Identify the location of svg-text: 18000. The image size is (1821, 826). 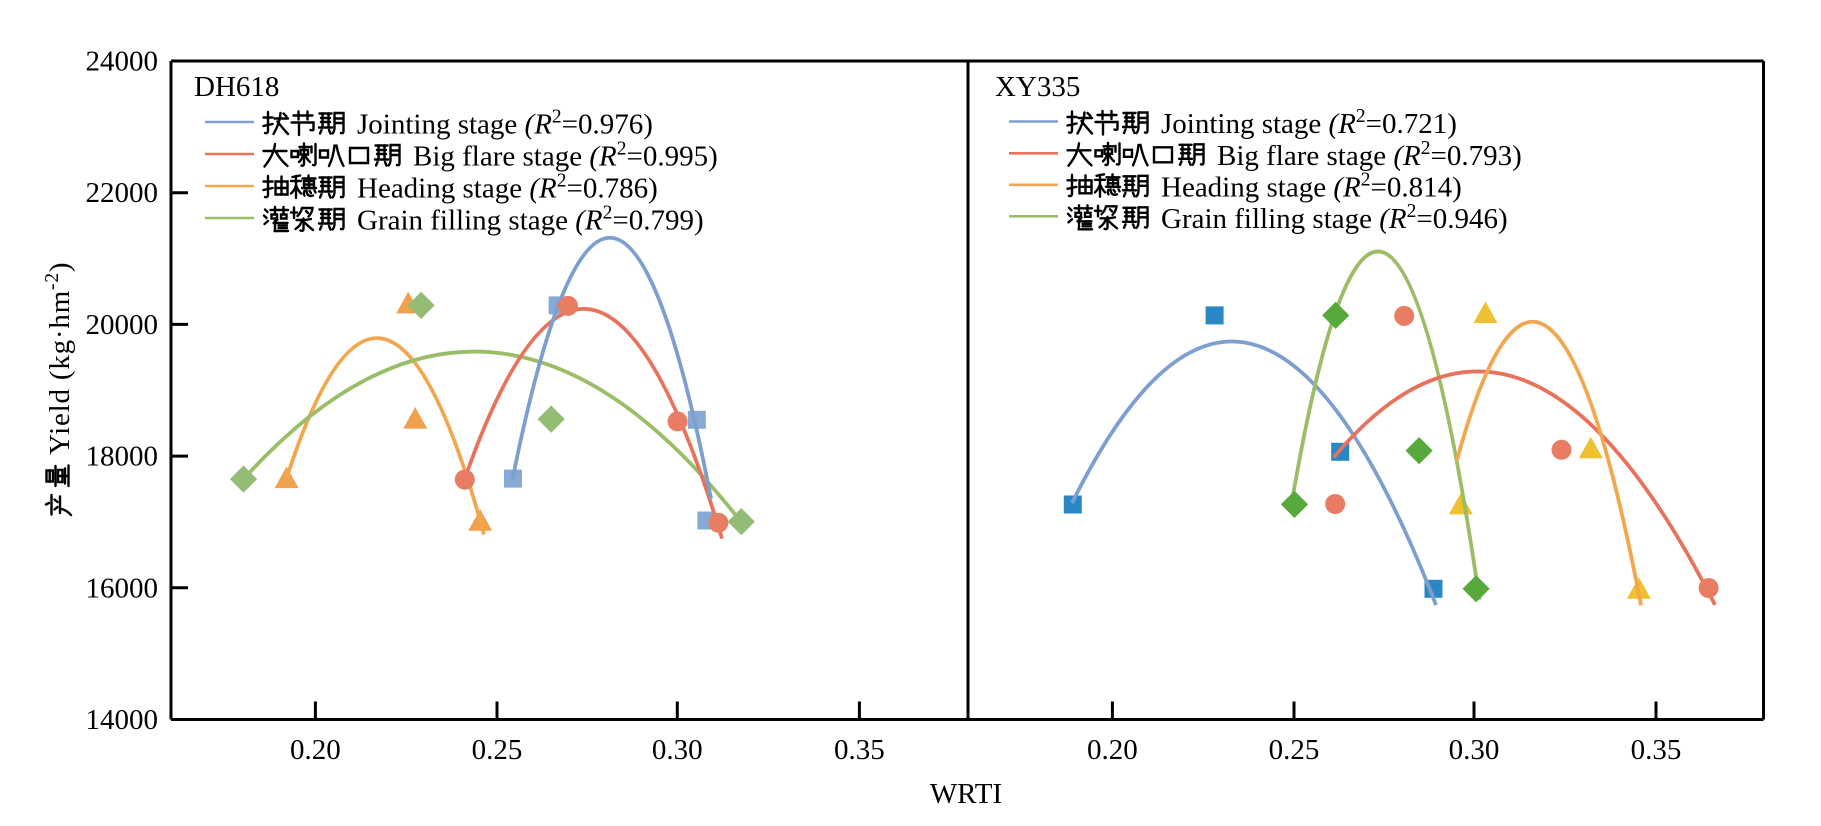
(122, 457).